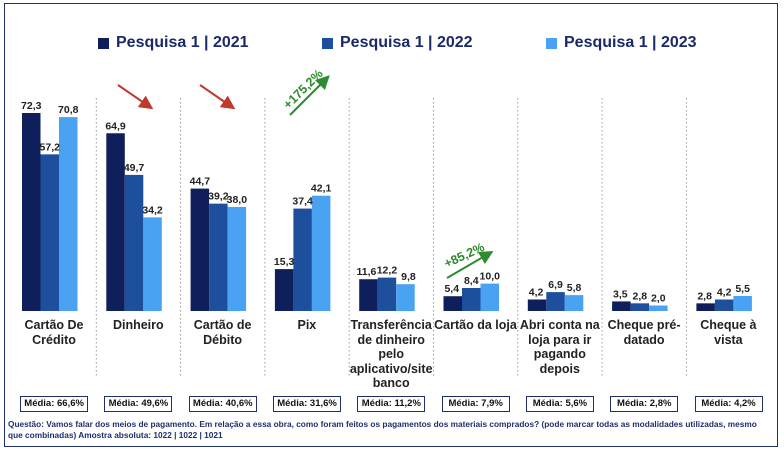  What do you see at coordinates (728, 332) in the screenshot?
I see `category-label: Cheque à vista` at bounding box center [728, 332].